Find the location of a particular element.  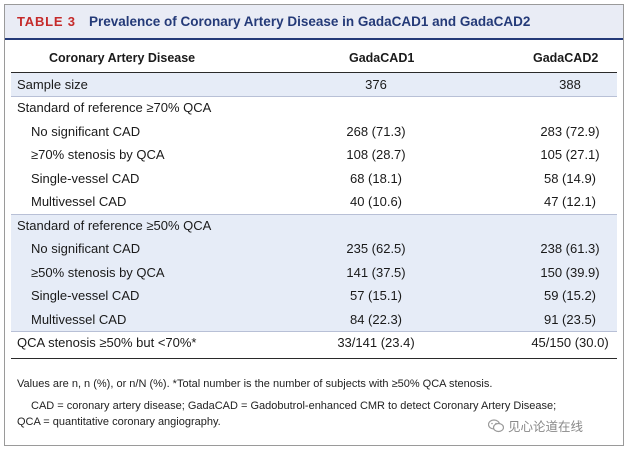

row-label: ≥70% stenosis by QCA is located at coordinates (98, 154).